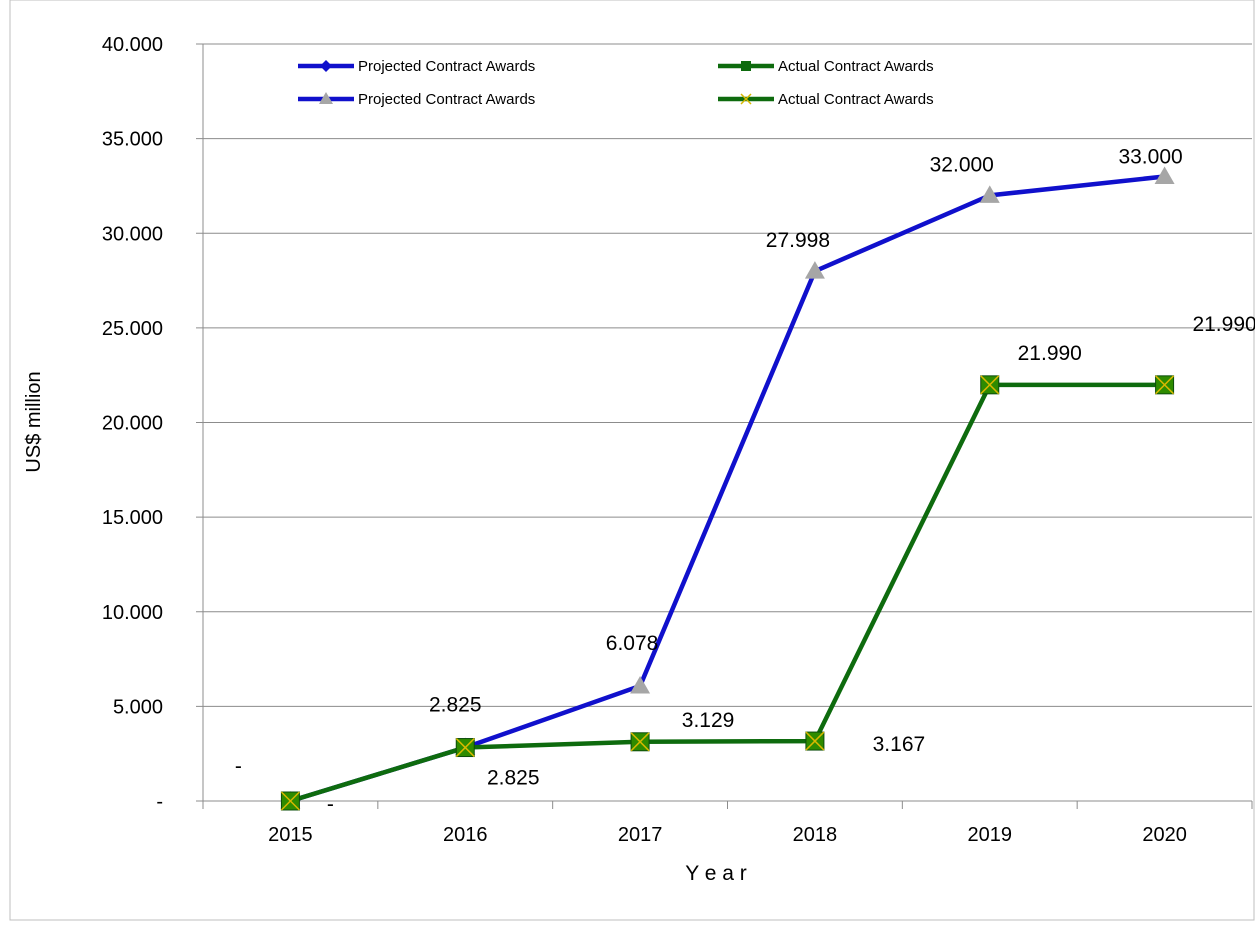 The width and height of the screenshot is (1255, 926). What do you see at coordinates (132, 234) in the screenshot?
I see `y-tick-label: 30.000` at bounding box center [132, 234].